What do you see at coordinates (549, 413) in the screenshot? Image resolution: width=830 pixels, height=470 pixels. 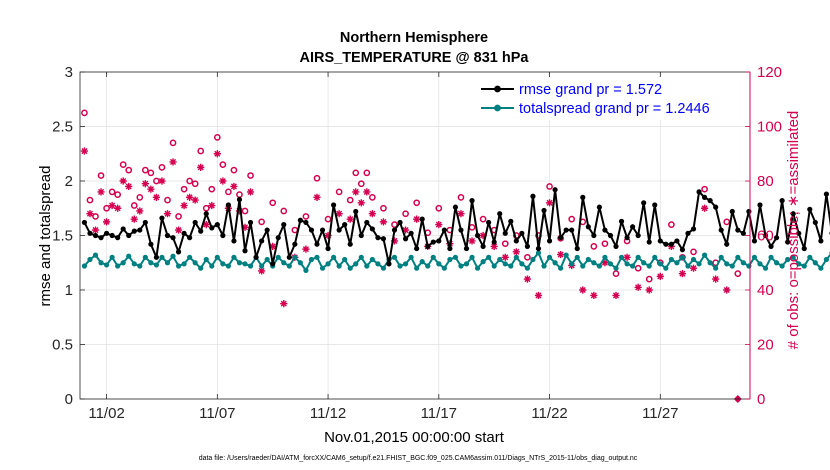 I see `x-tick-label: 11/22` at bounding box center [549, 413].